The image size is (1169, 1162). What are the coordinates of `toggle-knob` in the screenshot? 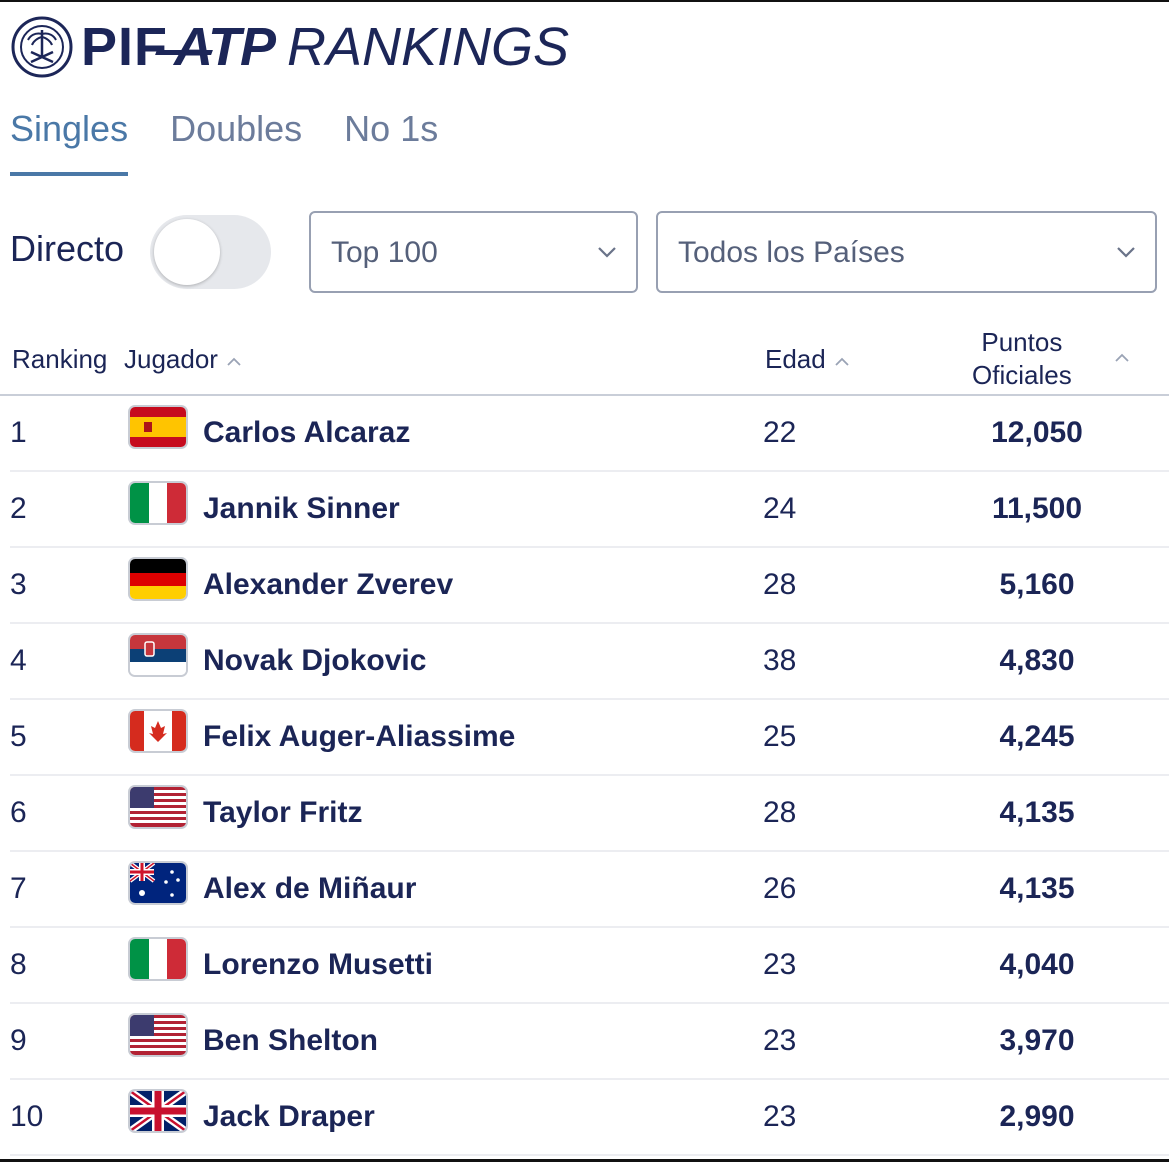 It's located at (187, 252).